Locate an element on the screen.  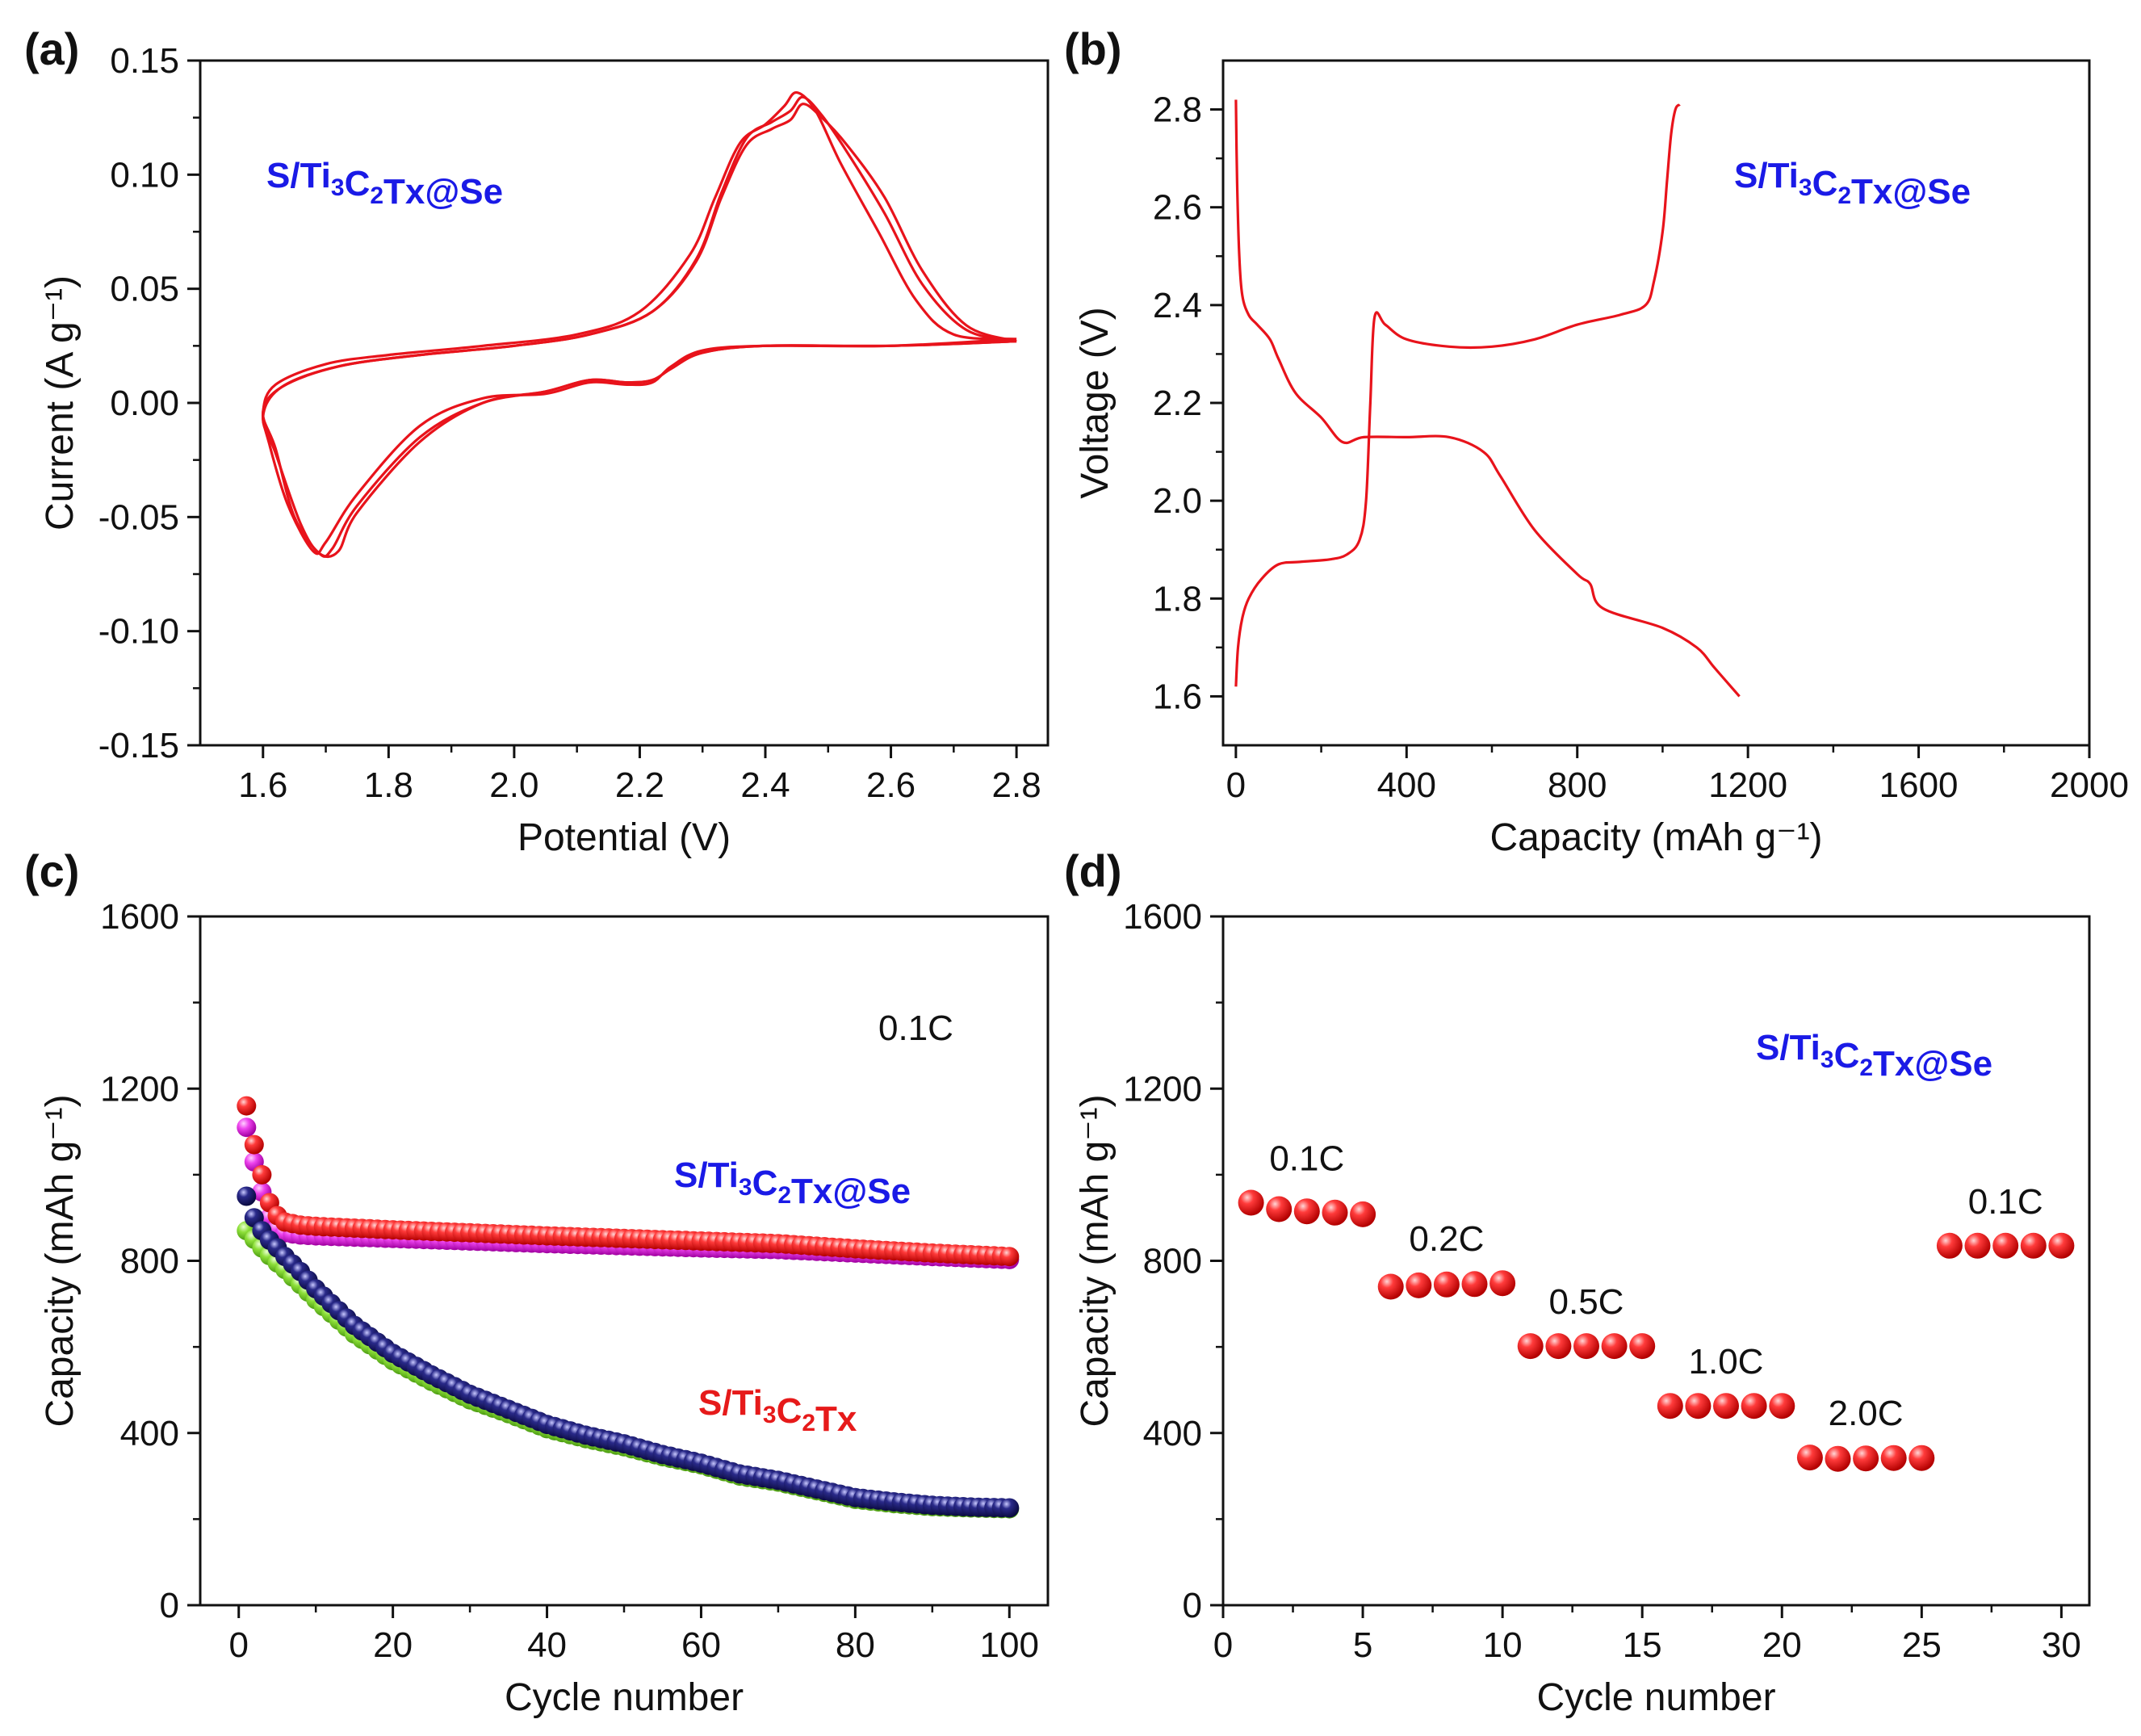
panel-b-xtick-label: 0 is located at coordinates (1236, 785).